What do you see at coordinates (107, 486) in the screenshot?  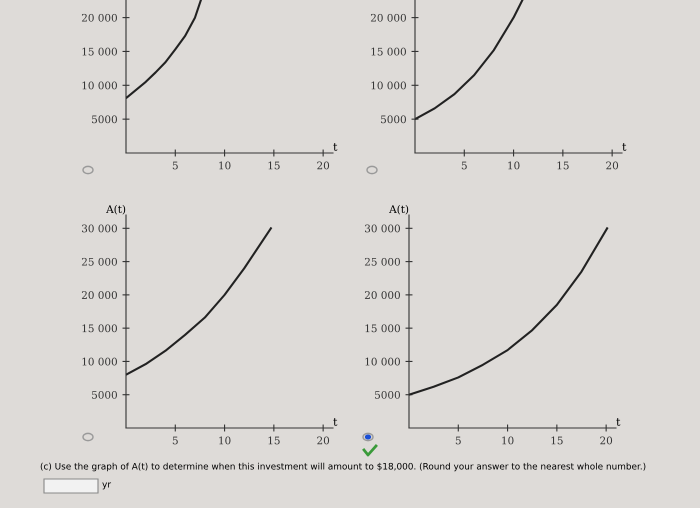 I see `text: yr` at bounding box center [107, 486].